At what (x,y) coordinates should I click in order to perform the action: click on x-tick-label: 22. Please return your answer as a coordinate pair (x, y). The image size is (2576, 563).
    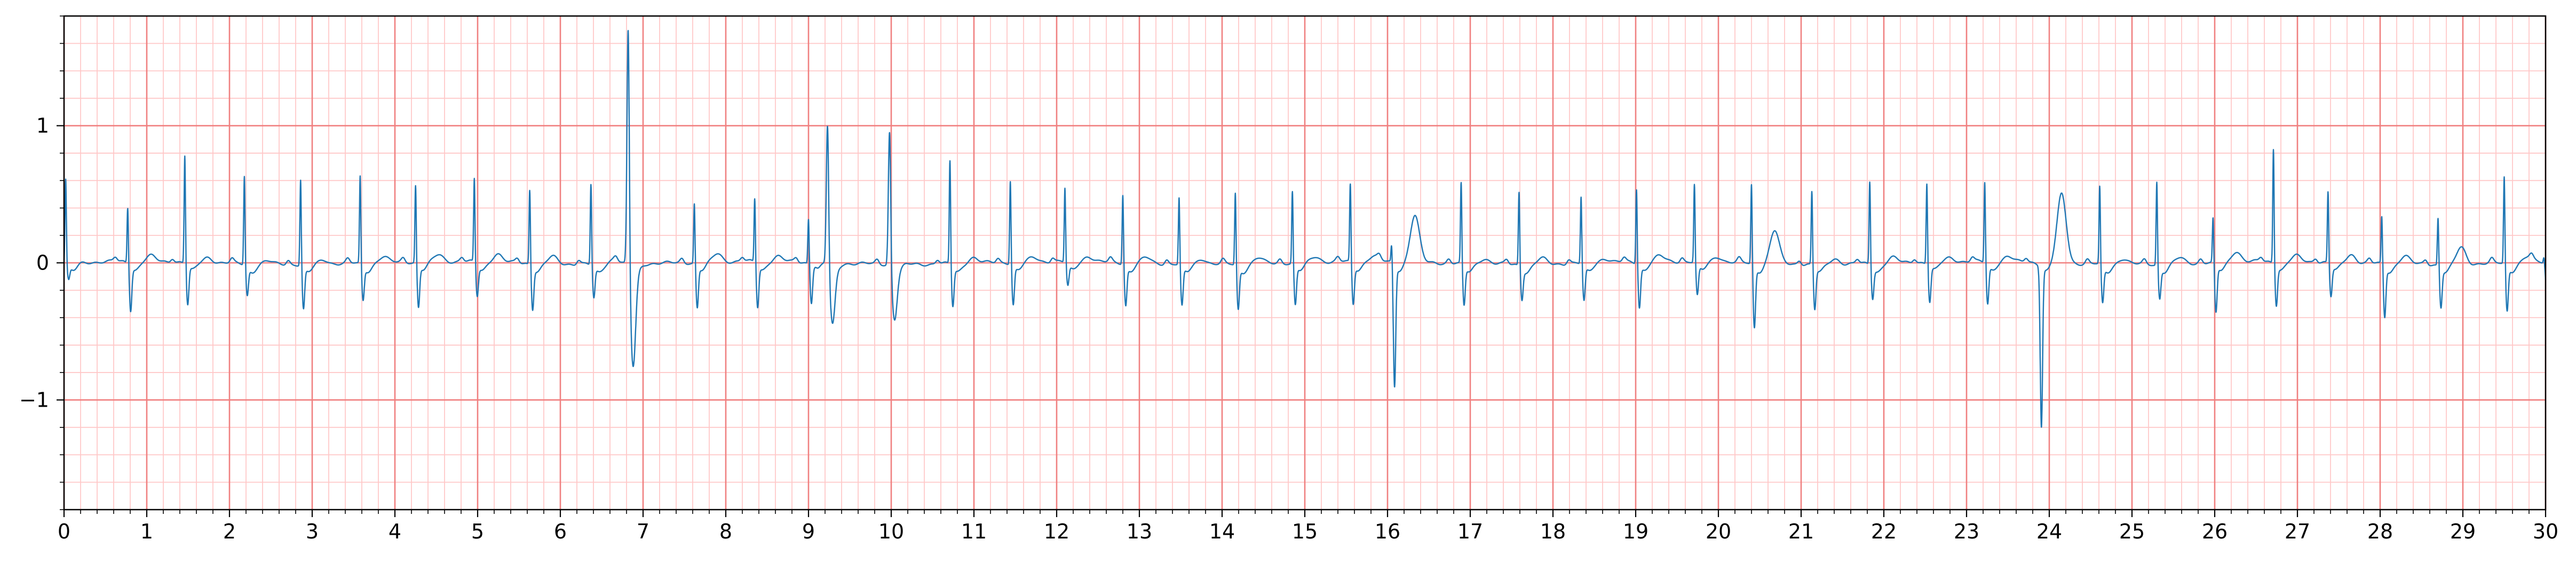
    Looking at the image, I should click on (1884, 531).